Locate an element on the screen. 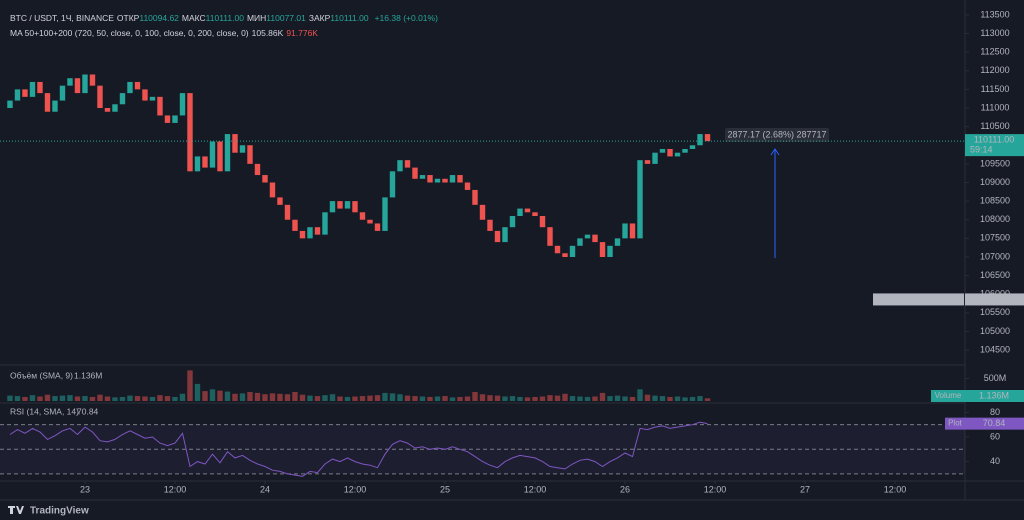 Image resolution: width=1024 pixels, height=520 pixels. ohlc-value: 110094.62 is located at coordinates (159, 18).